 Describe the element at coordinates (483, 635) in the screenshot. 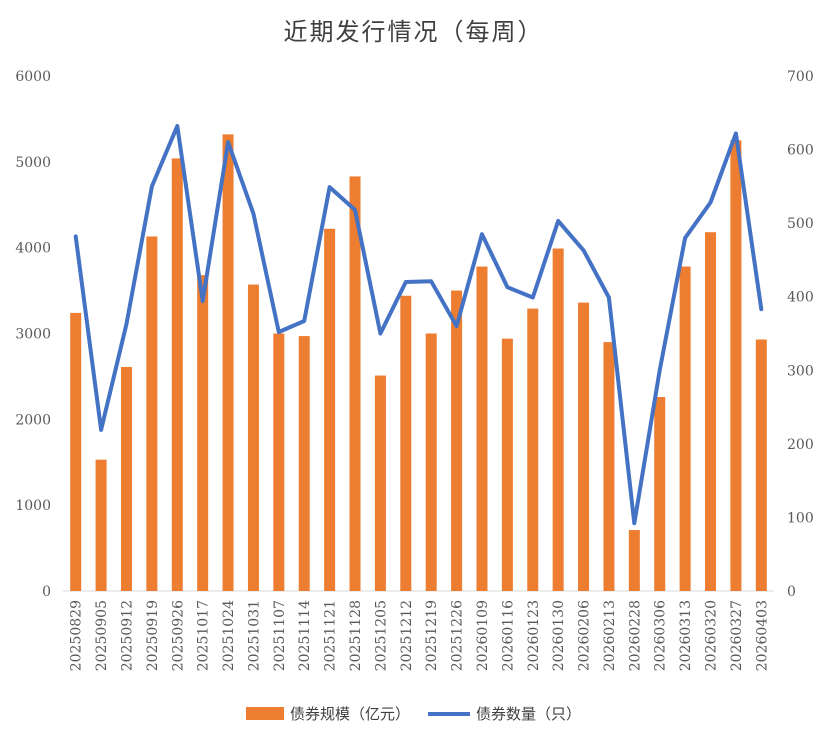

I see `x-tick-label: 20260109` at that location.